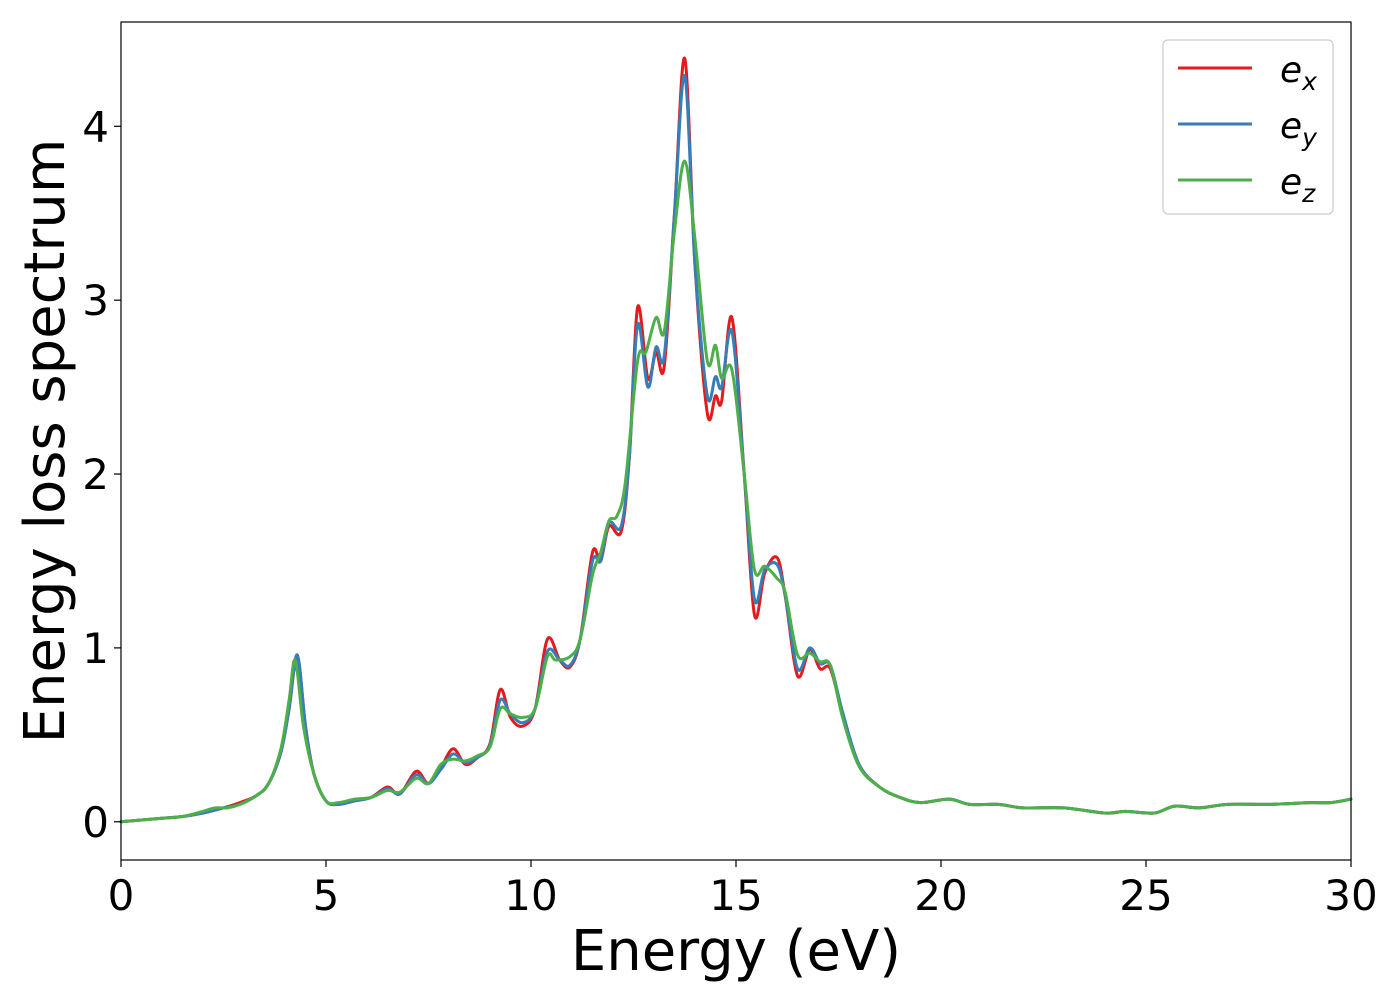 This screenshot has height=1000, width=1400. What do you see at coordinates (736, 951) in the screenshot?
I see `x-axis-label: Energy (eV)` at bounding box center [736, 951].